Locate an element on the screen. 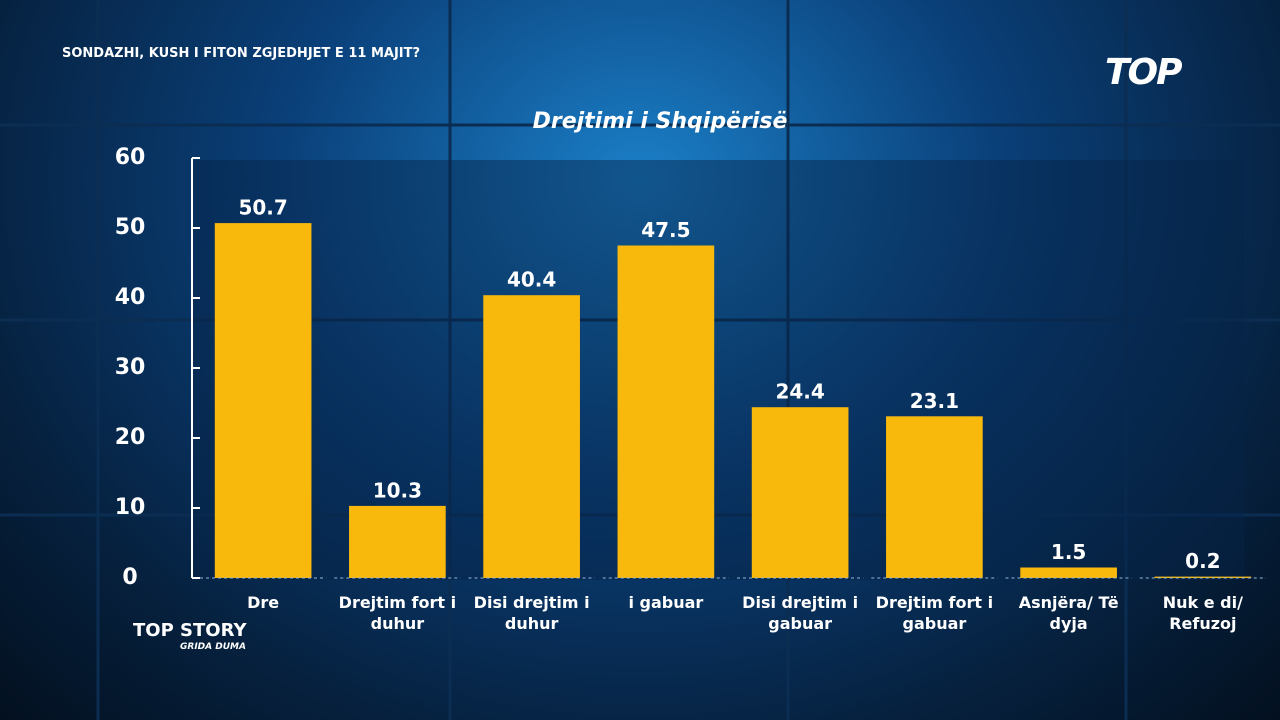 The image size is (1280, 720). x-tick-label: i gabuar is located at coordinates (666, 602).